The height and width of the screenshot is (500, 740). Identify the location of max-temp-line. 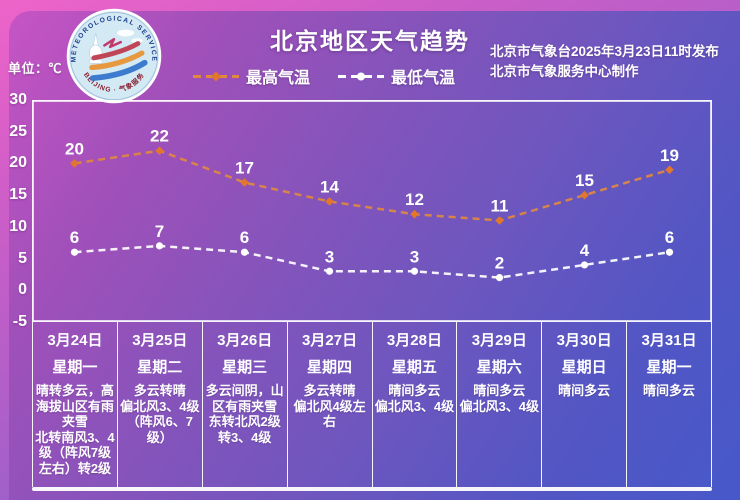
(372, 185).